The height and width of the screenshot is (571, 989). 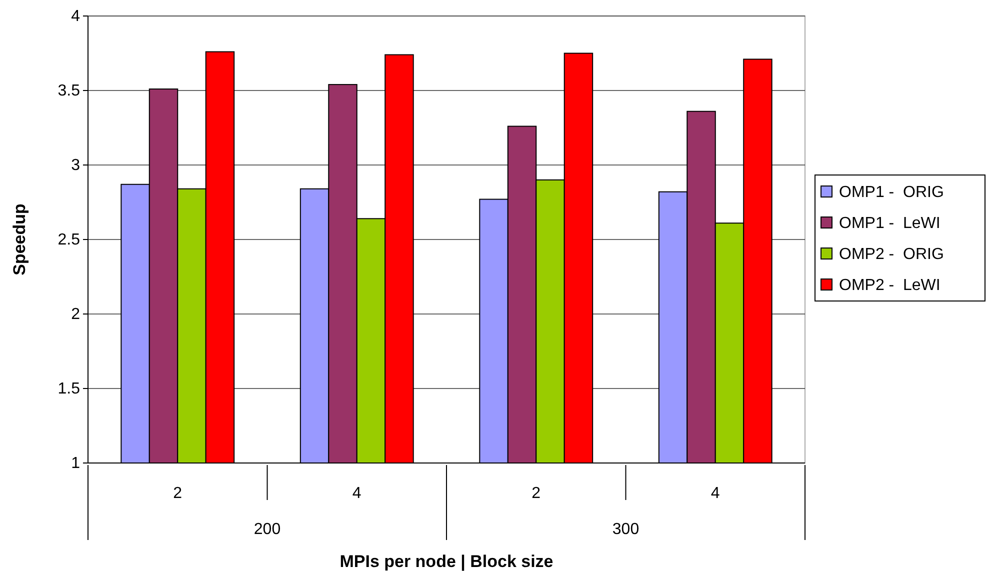 What do you see at coordinates (69, 240) in the screenshot?
I see `y-tick-label: 2.5` at bounding box center [69, 240].